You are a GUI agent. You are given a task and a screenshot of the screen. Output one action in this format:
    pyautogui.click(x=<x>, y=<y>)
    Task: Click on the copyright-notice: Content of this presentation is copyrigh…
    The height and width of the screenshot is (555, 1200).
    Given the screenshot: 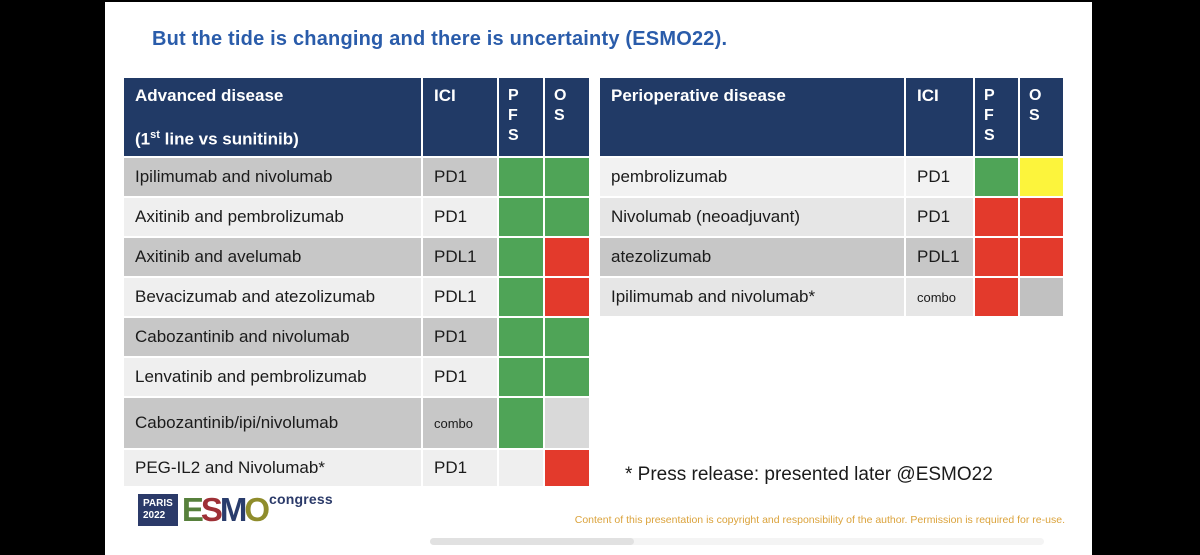 What is the action you would take?
    pyautogui.click(x=819, y=520)
    